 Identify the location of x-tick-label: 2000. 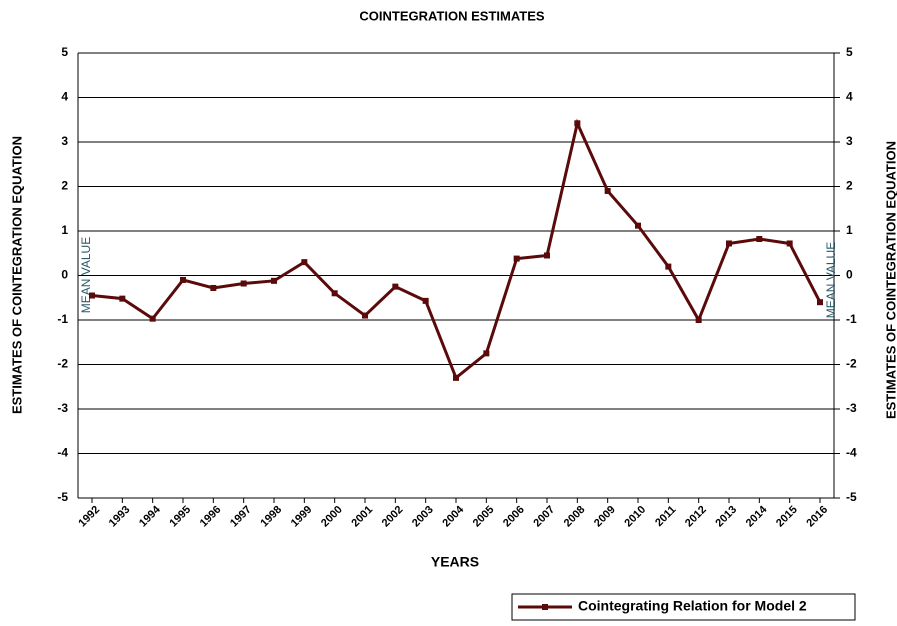
(332, 517).